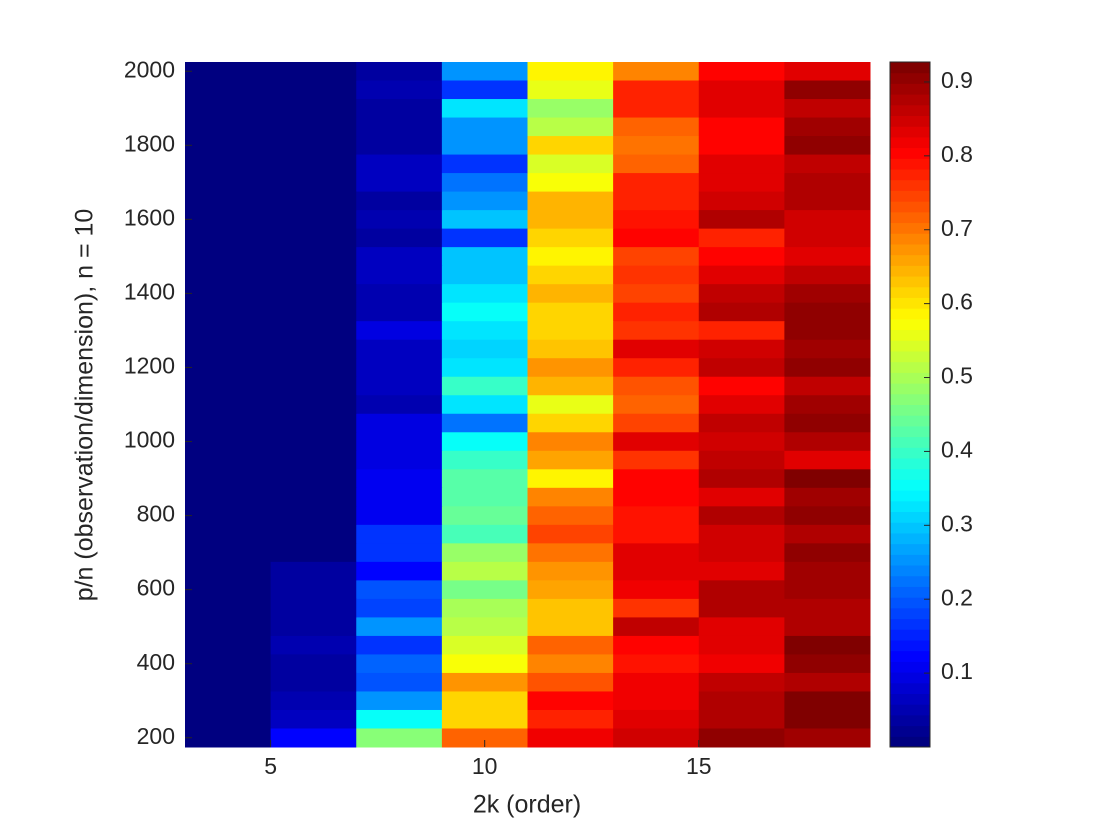 The width and height of the screenshot is (1120, 840). Describe the element at coordinates (156, 662) in the screenshot. I see `y-tick-label: 400` at that location.